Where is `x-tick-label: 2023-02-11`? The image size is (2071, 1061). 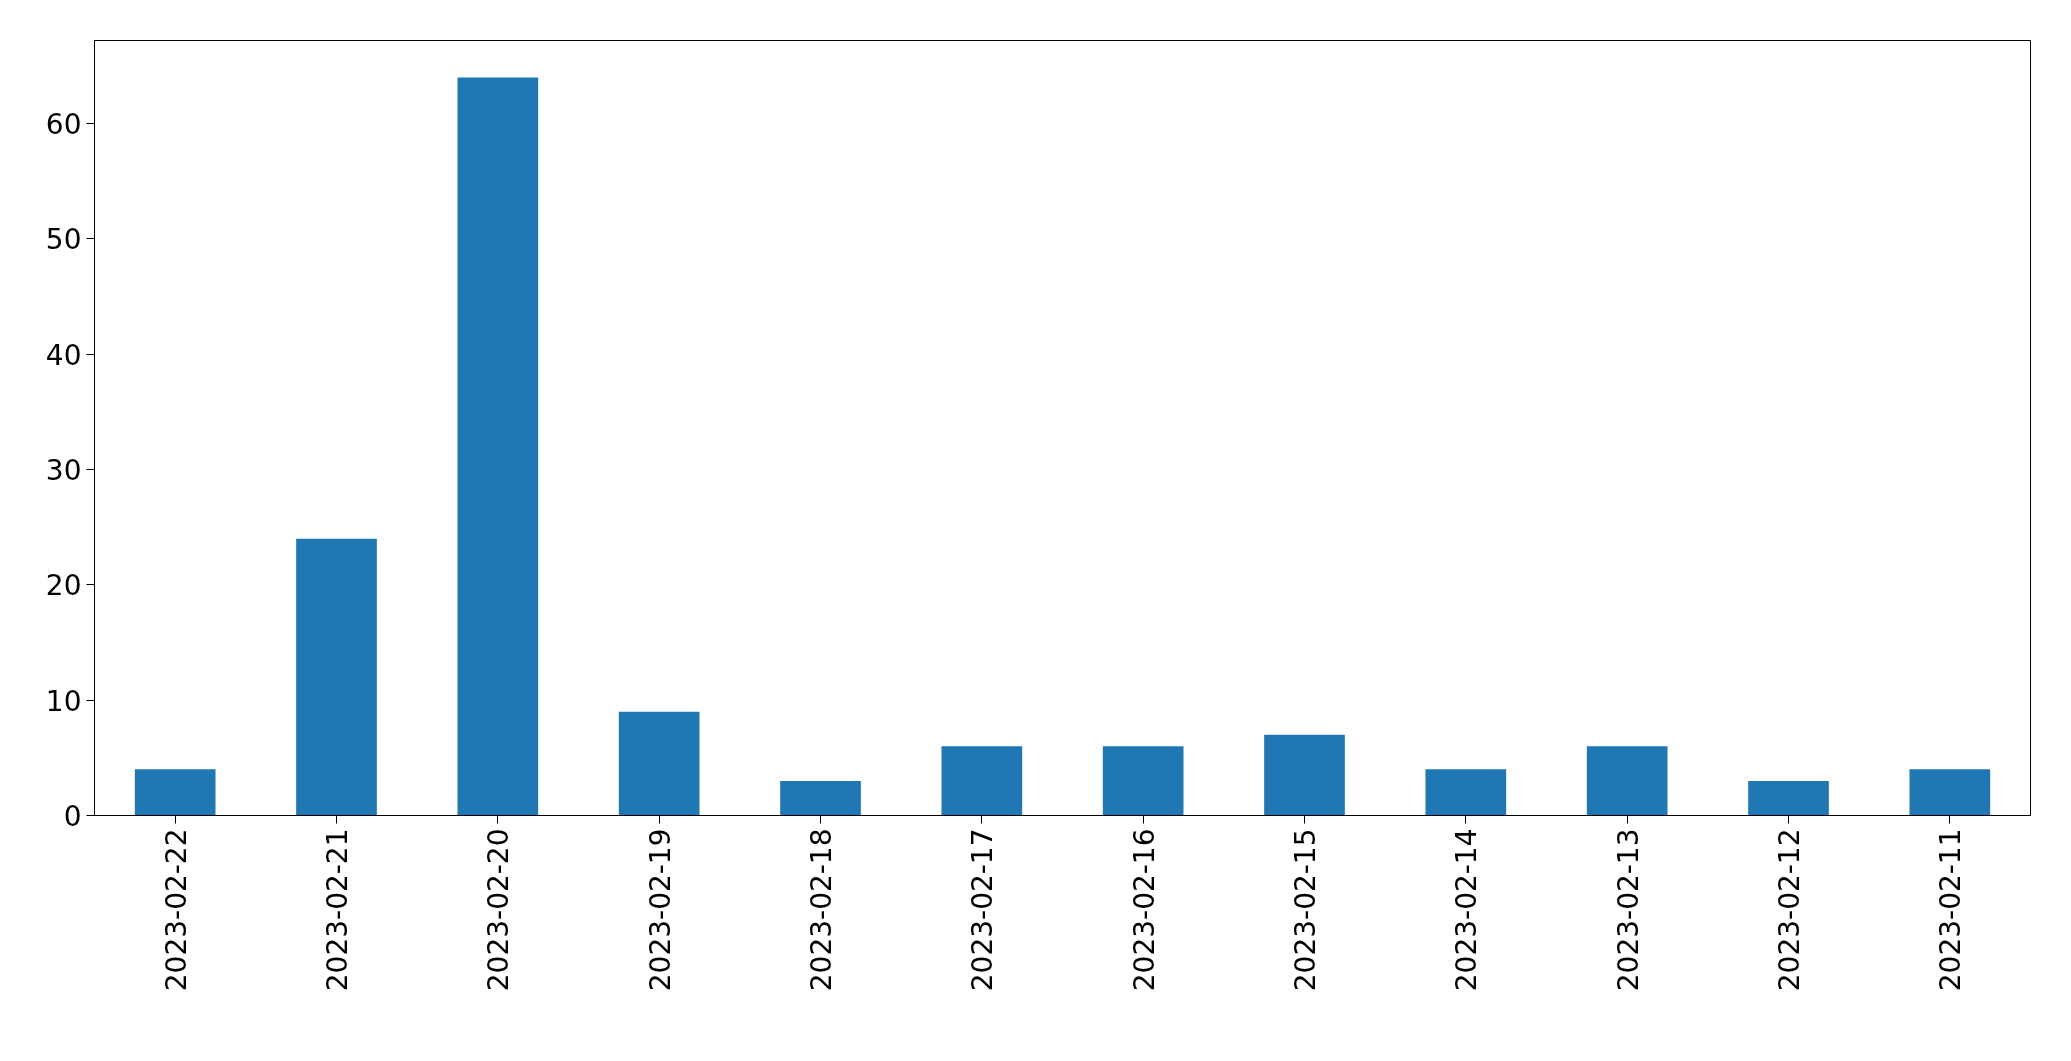 x-tick-label: 2023-02-11 is located at coordinates (1951, 910).